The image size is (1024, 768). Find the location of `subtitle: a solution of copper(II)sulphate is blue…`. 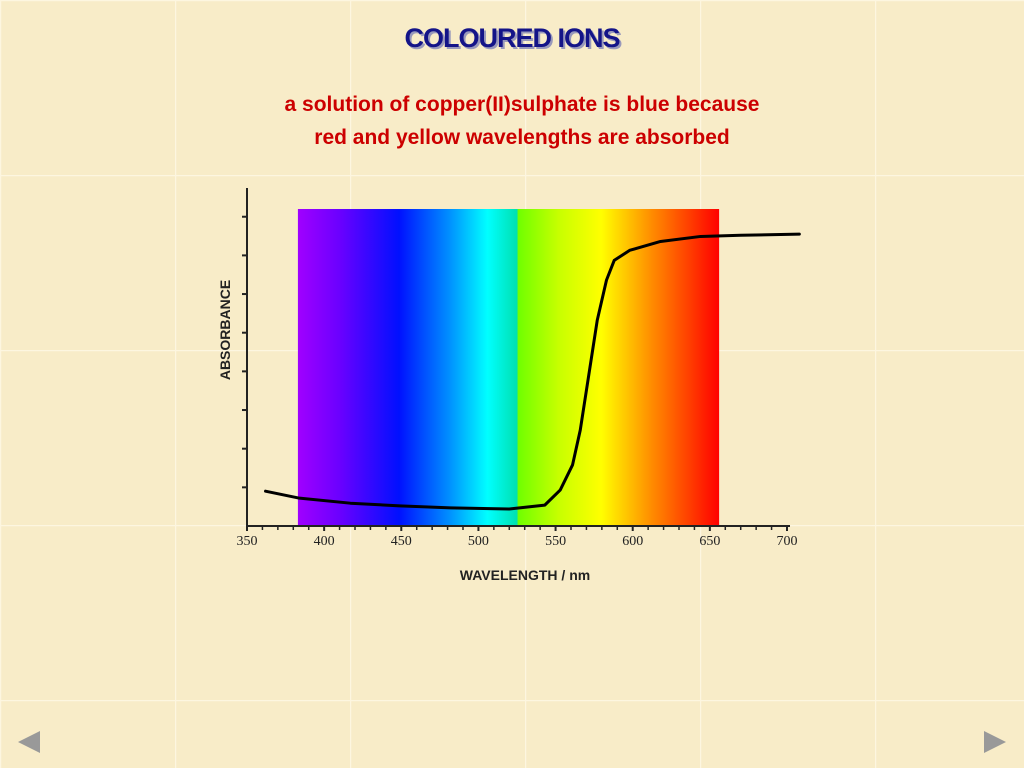

subtitle: a solution of copper(II)sulphate is blue… is located at coordinates (522, 104).